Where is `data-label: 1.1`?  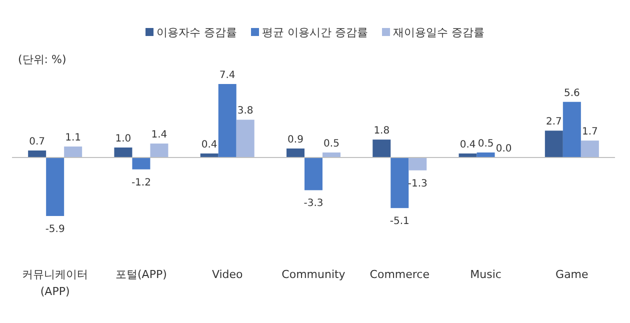
data-label: 1.1 is located at coordinates (73, 138).